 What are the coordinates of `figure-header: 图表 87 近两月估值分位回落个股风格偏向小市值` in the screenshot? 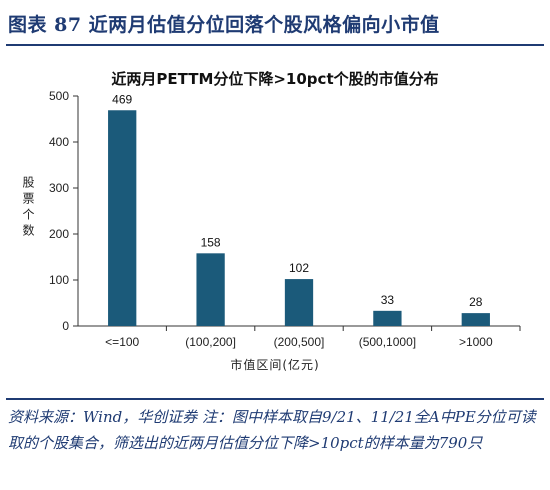 It's located at (275, 23).